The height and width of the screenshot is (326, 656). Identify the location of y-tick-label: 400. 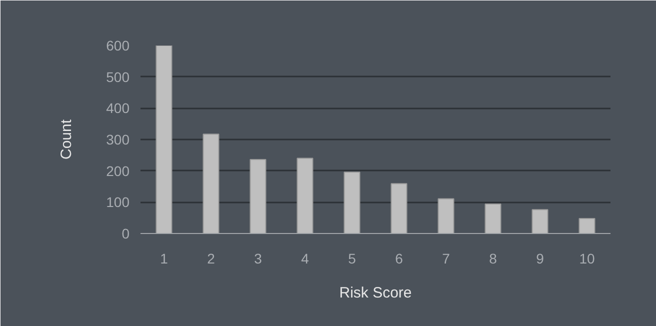
(118, 108).